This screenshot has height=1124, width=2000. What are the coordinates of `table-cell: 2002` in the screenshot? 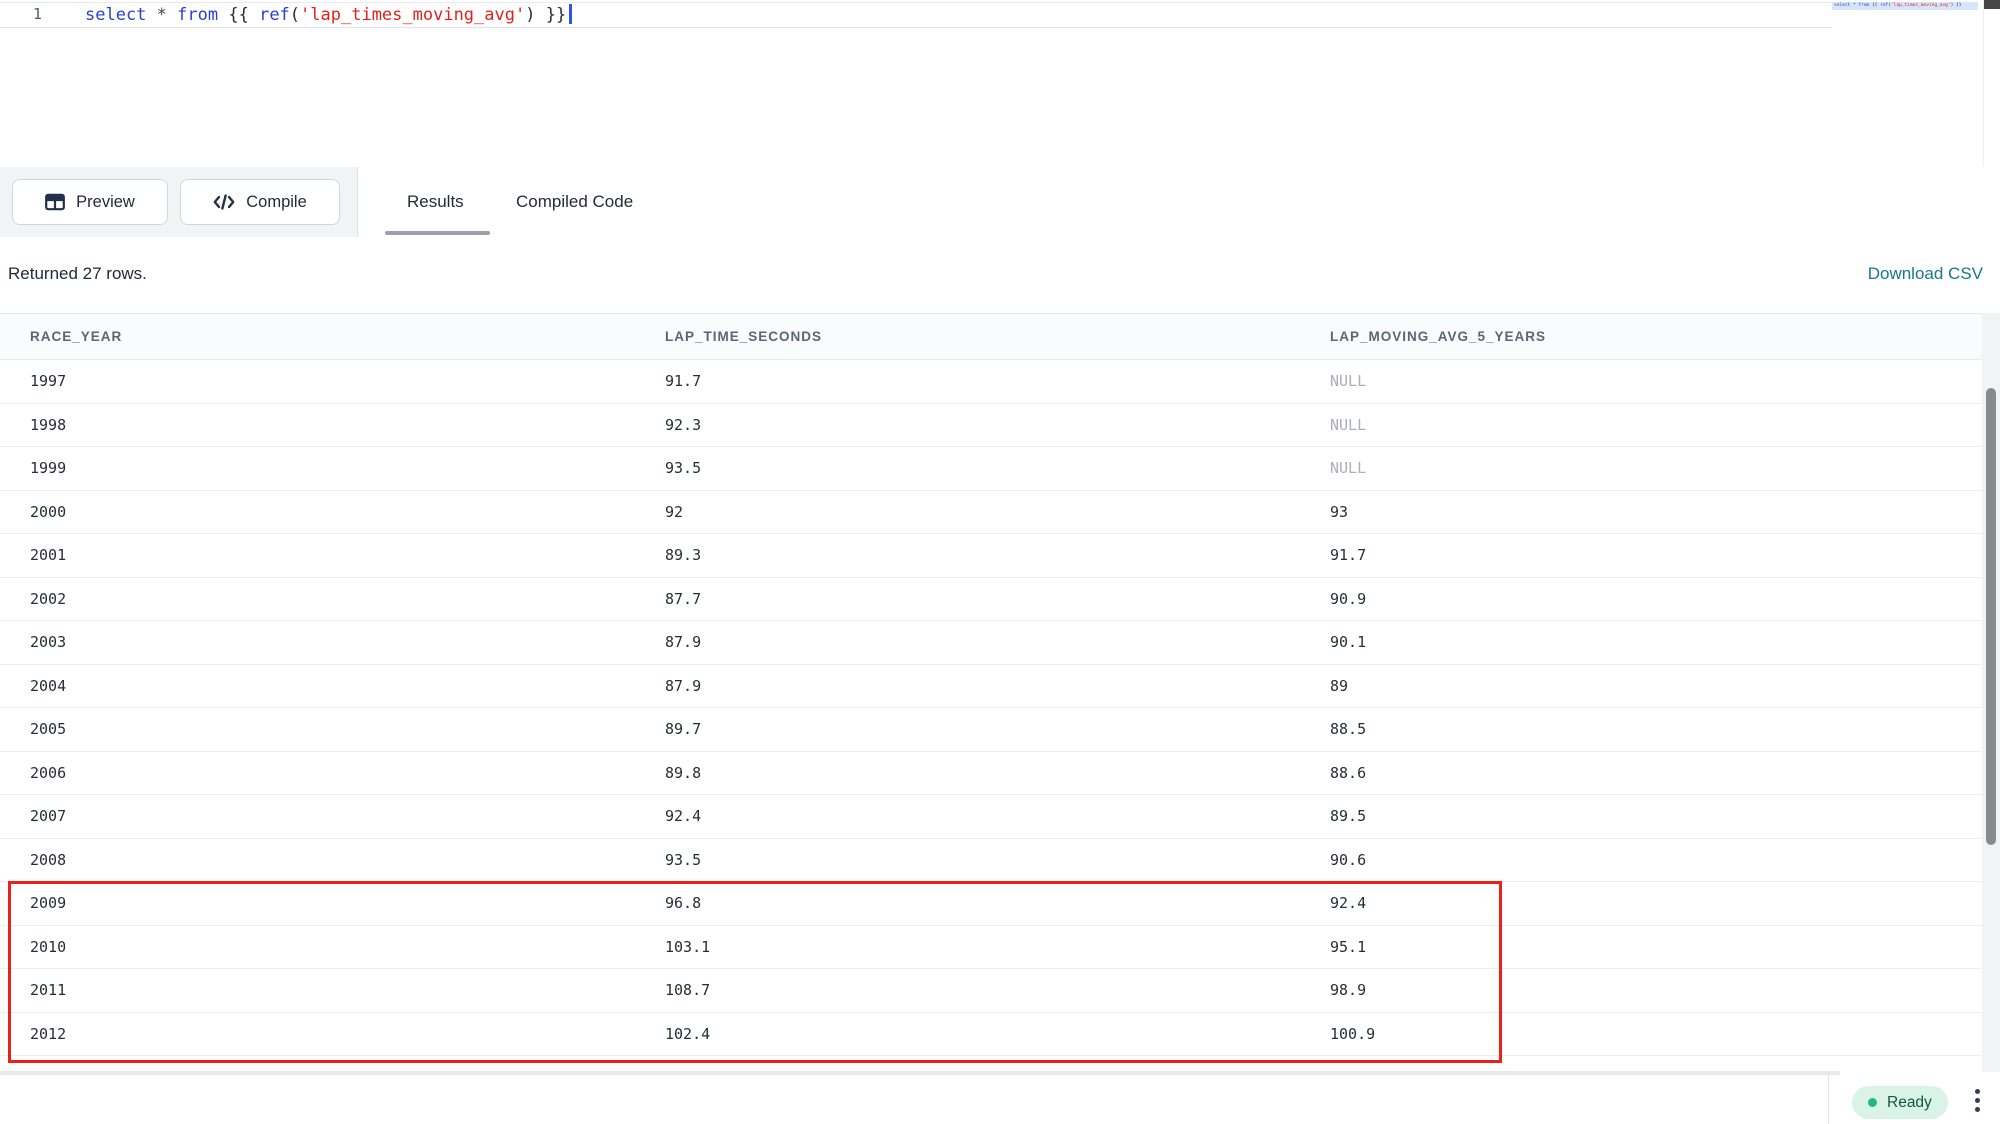 It's located at (48, 598).